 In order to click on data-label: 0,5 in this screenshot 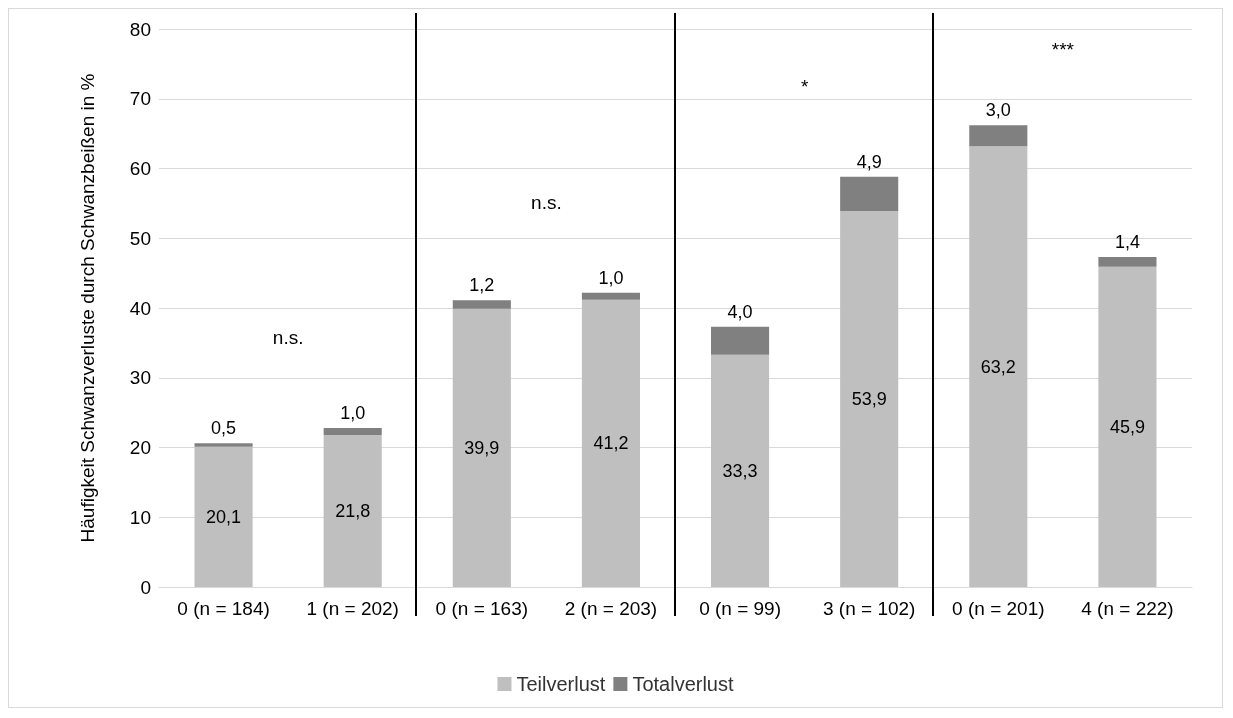, I will do `click(224, 428)`.